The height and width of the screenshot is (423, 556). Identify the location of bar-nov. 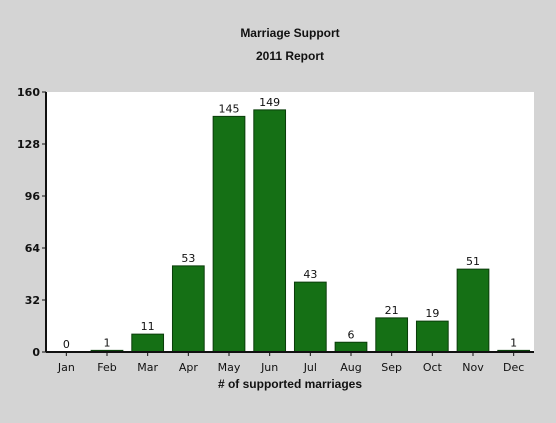
(473, 310).